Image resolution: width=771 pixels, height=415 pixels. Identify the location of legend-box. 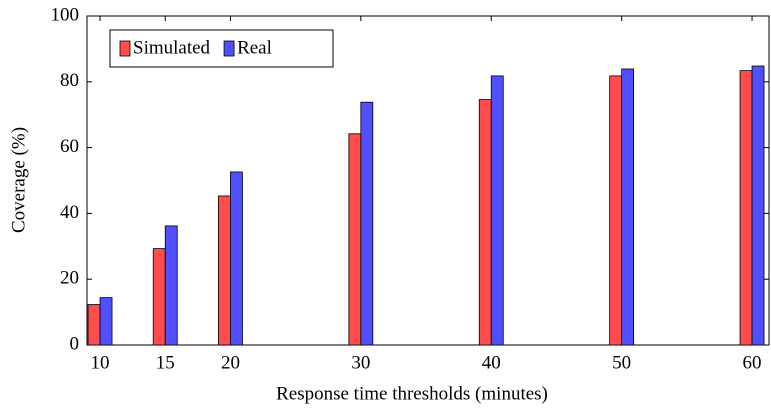
(221, 48).